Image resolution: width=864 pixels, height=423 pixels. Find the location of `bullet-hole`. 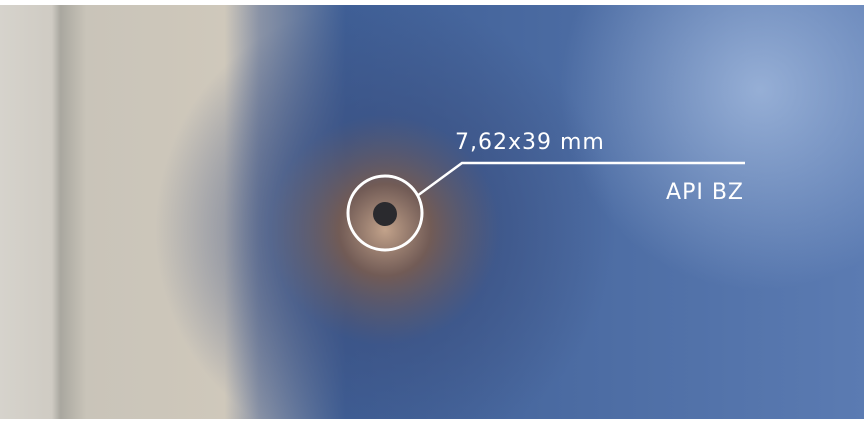

bullet-hole is located at coordinates (385, 214).